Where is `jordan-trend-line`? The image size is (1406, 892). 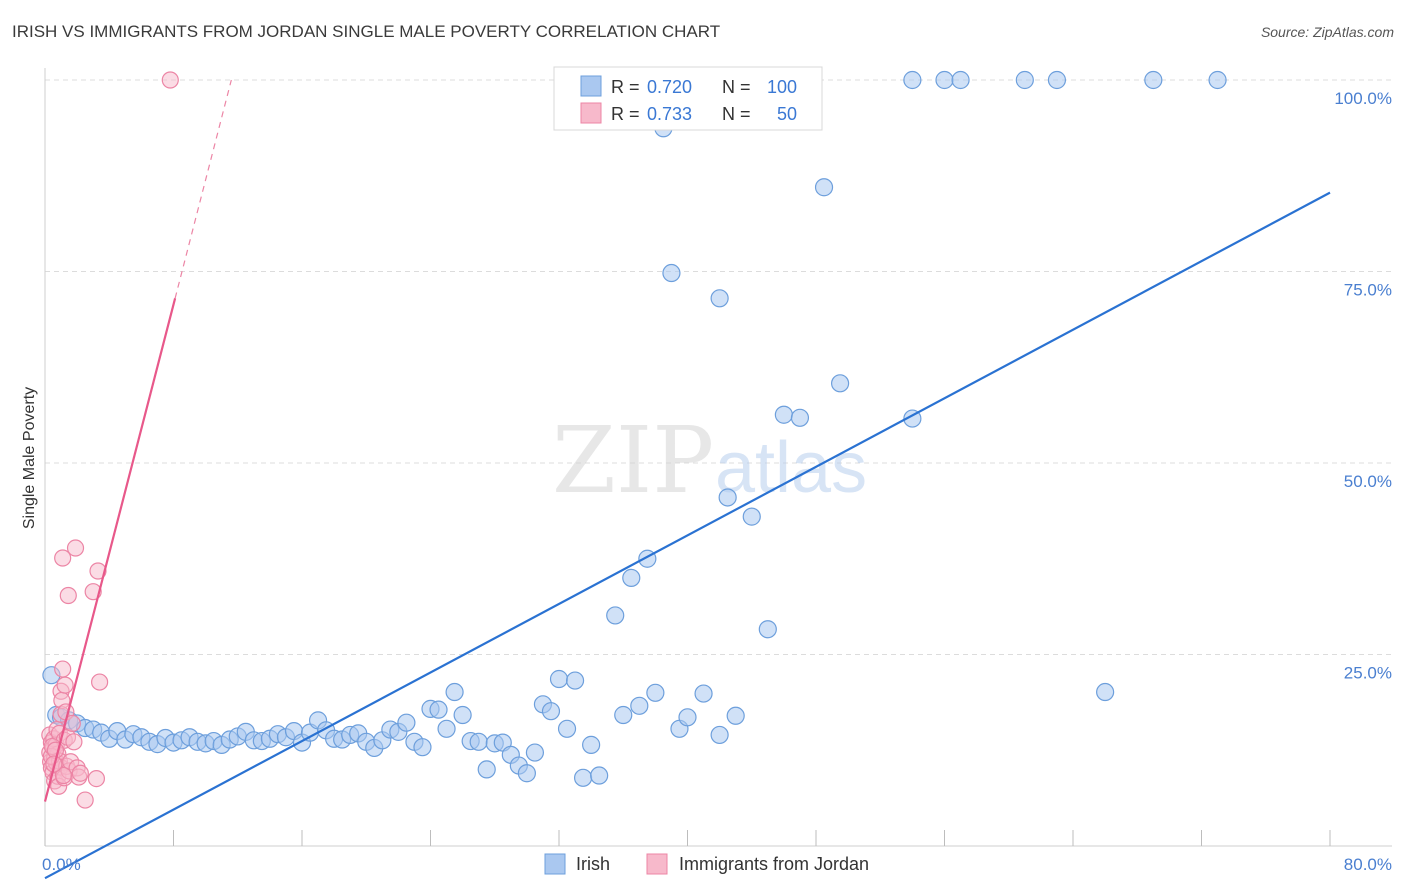 jordan-trend-line is located at coordinates (110, 550).